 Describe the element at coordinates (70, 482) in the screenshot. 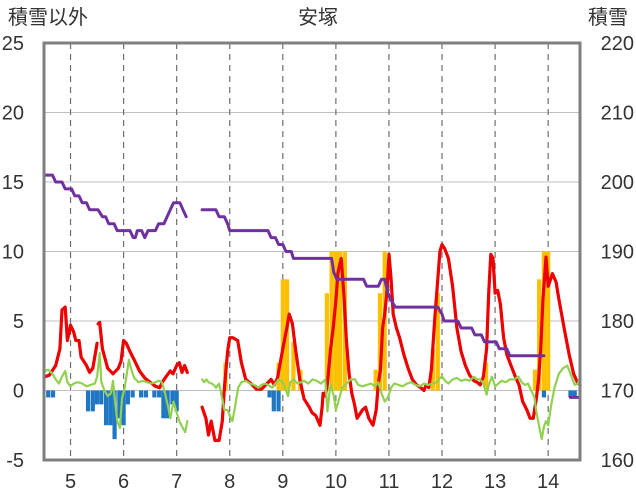

I see `x-tick-label: 5` at that location.